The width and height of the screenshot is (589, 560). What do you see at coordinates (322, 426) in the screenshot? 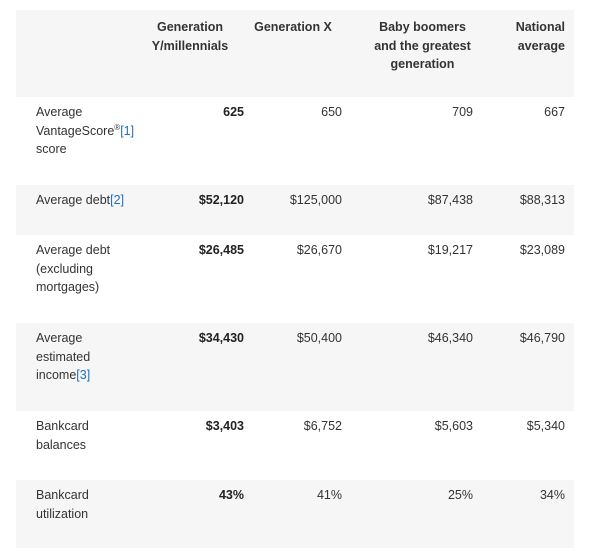
I see `value-gen-x: $6,752` at bounding box center [322, 426].